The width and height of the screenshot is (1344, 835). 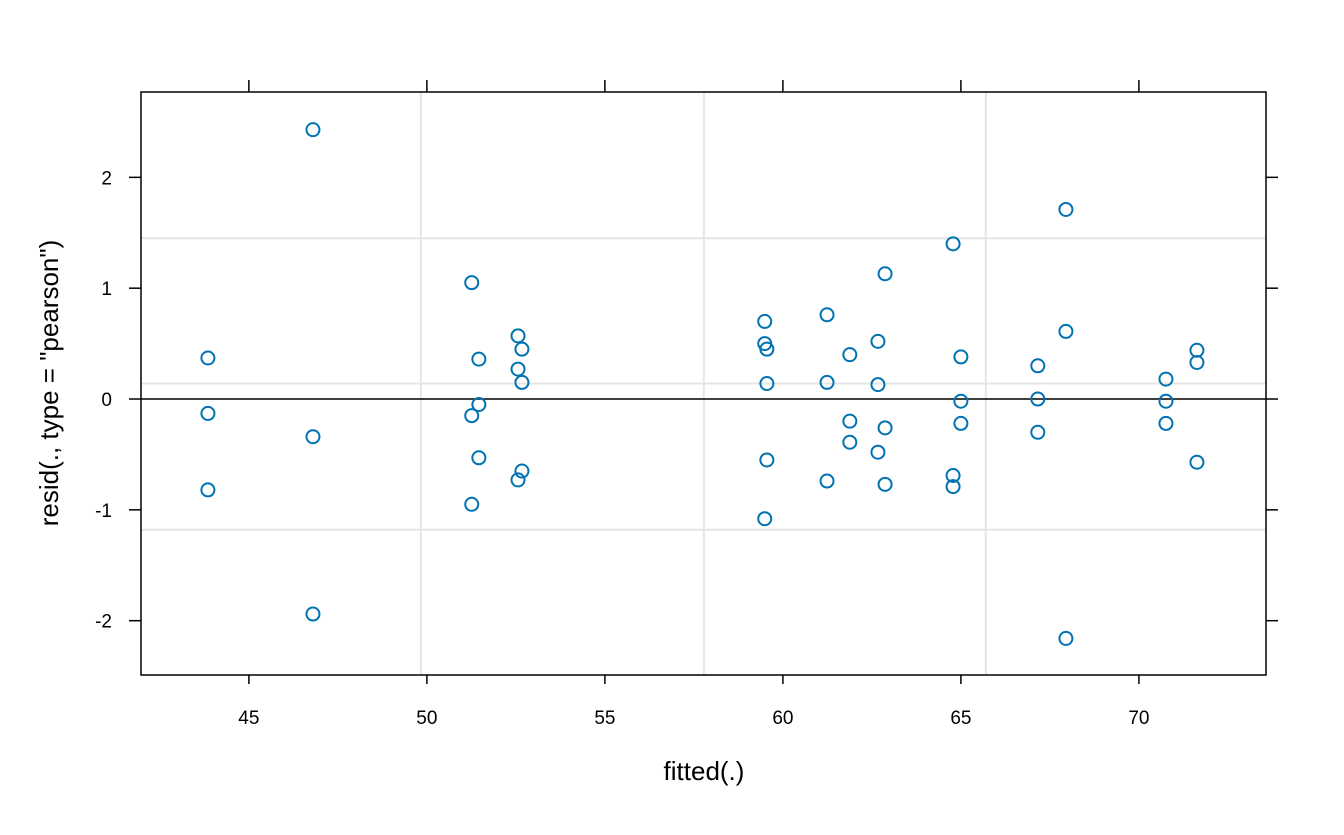 I want to click on x-tick-label: 65, so click(x=960, y=718).